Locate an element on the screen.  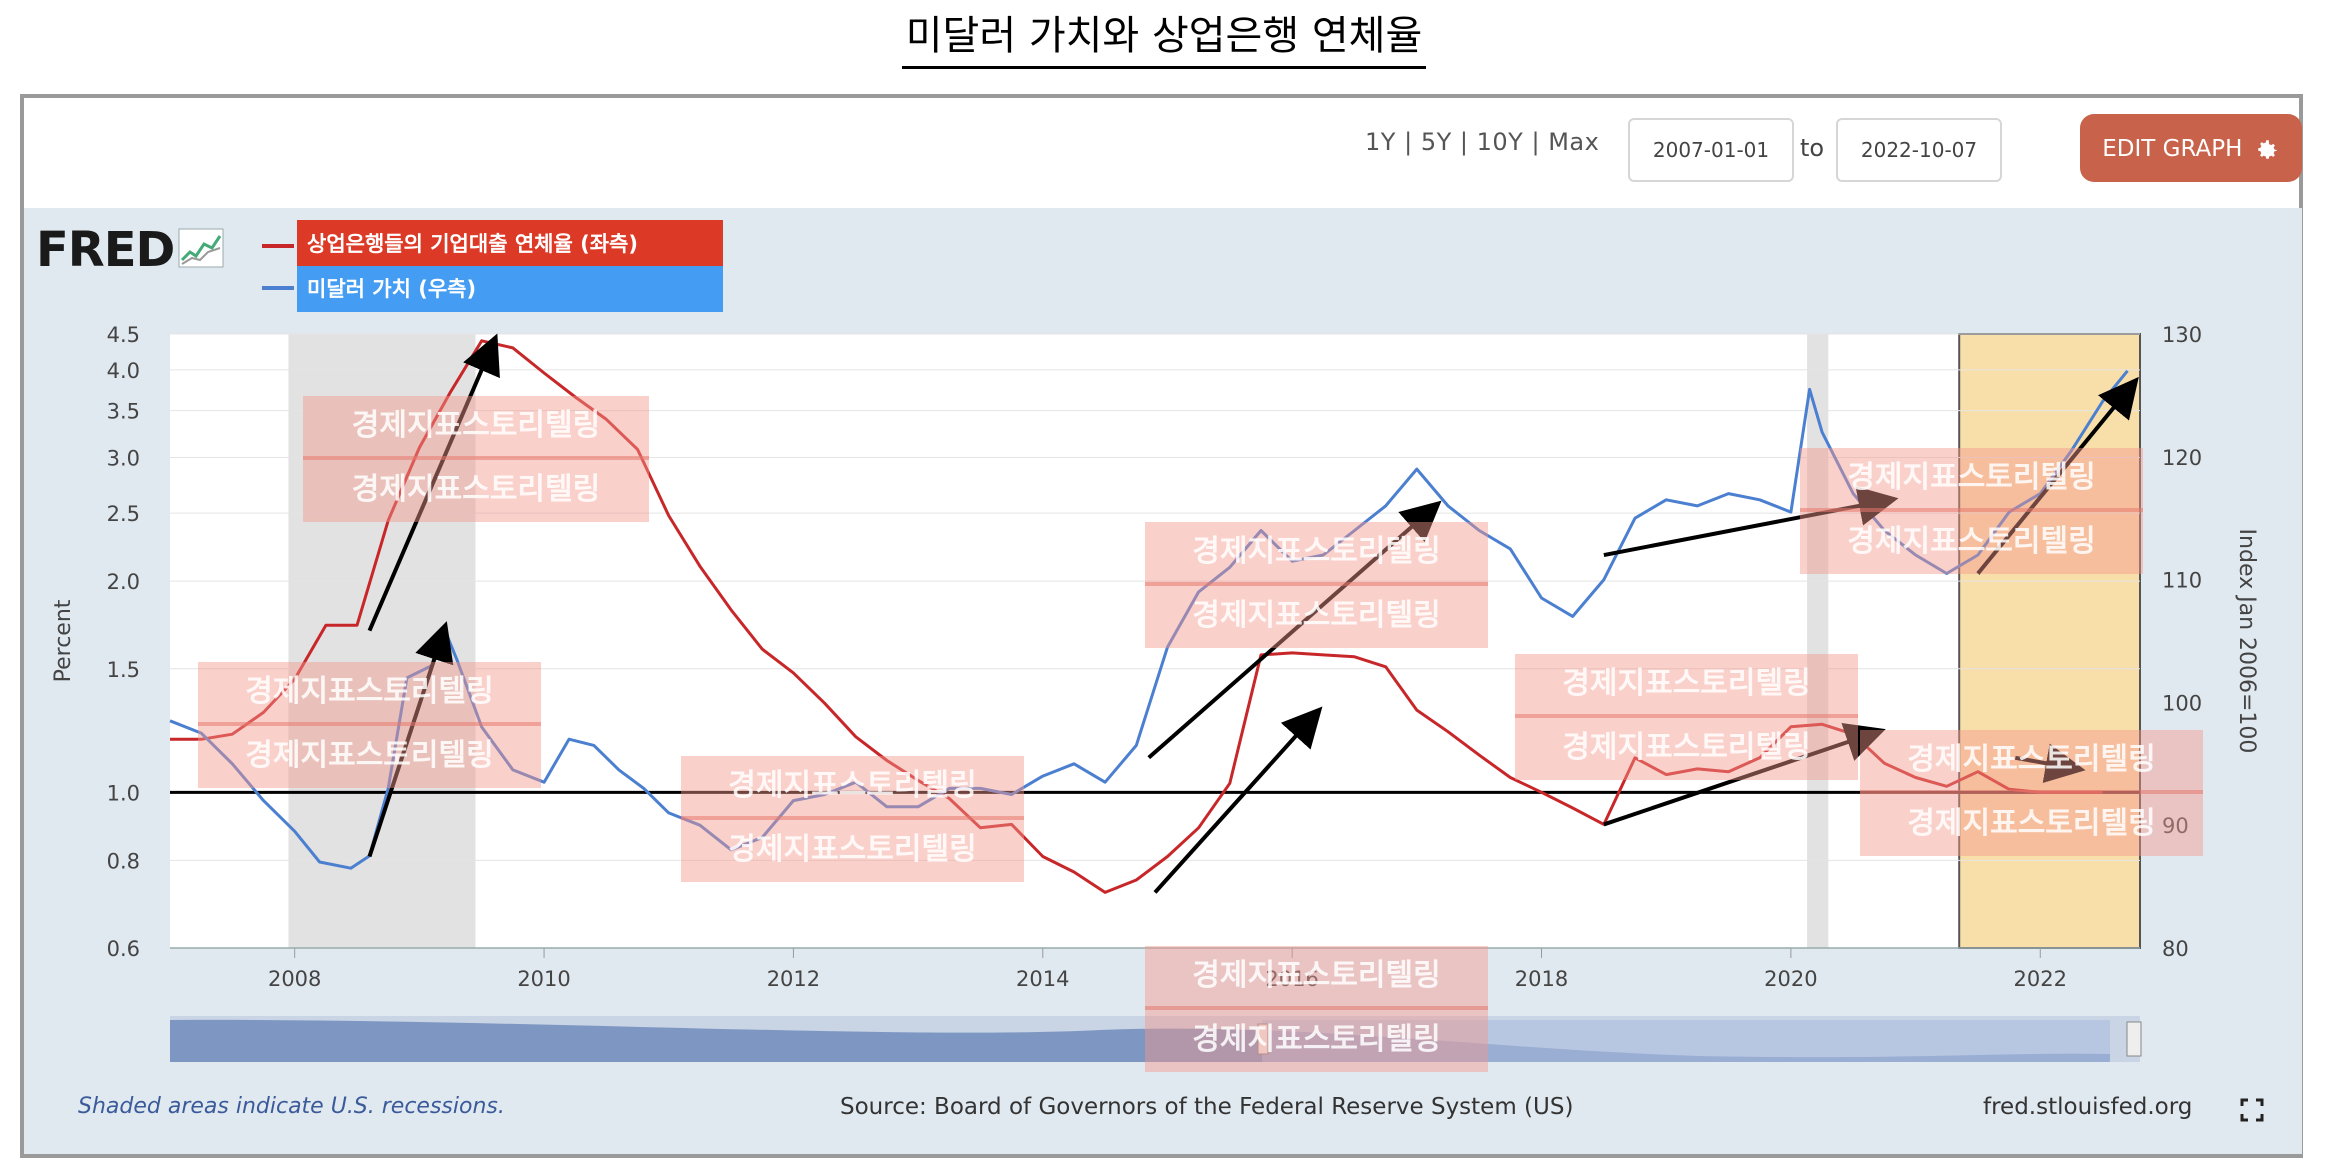
fred-logo: FRED is located at coordinates (130, 250).